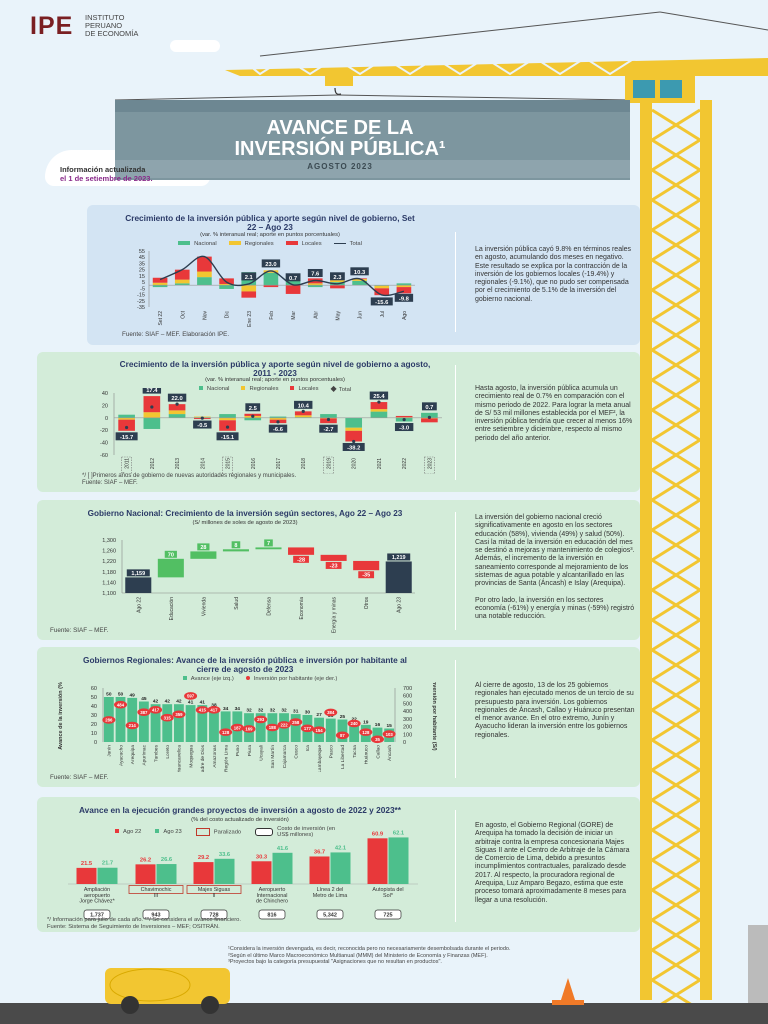 The width and height of the screenshot is (768, 1024). Describe the element at coordinates (270, 244) in the screenshot. I see `chart-legend: Nacional Regionales Locales Total` at that location.